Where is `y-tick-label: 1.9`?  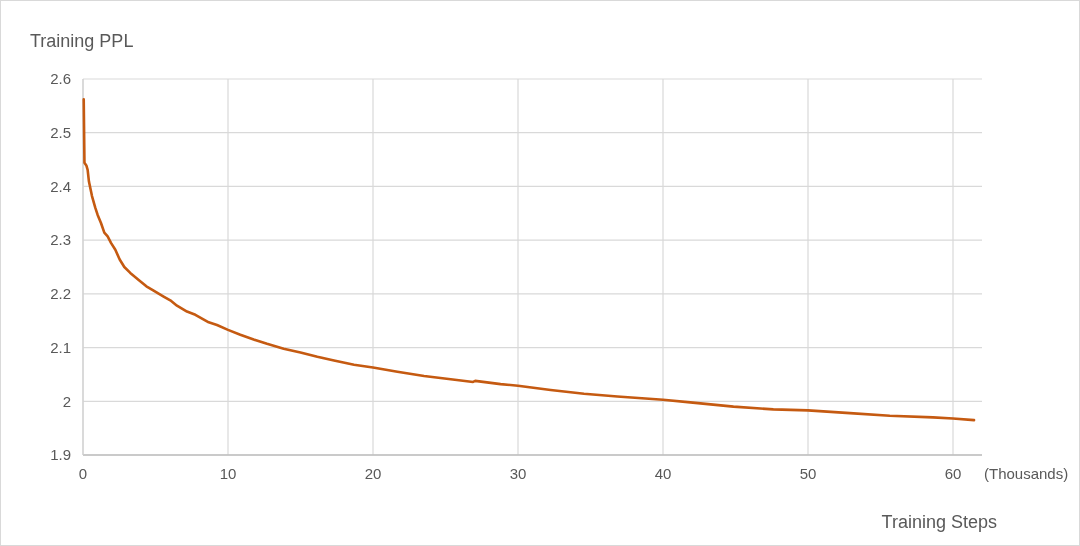 y-tick-label: 1.9 is located at coordinates (60, 455).